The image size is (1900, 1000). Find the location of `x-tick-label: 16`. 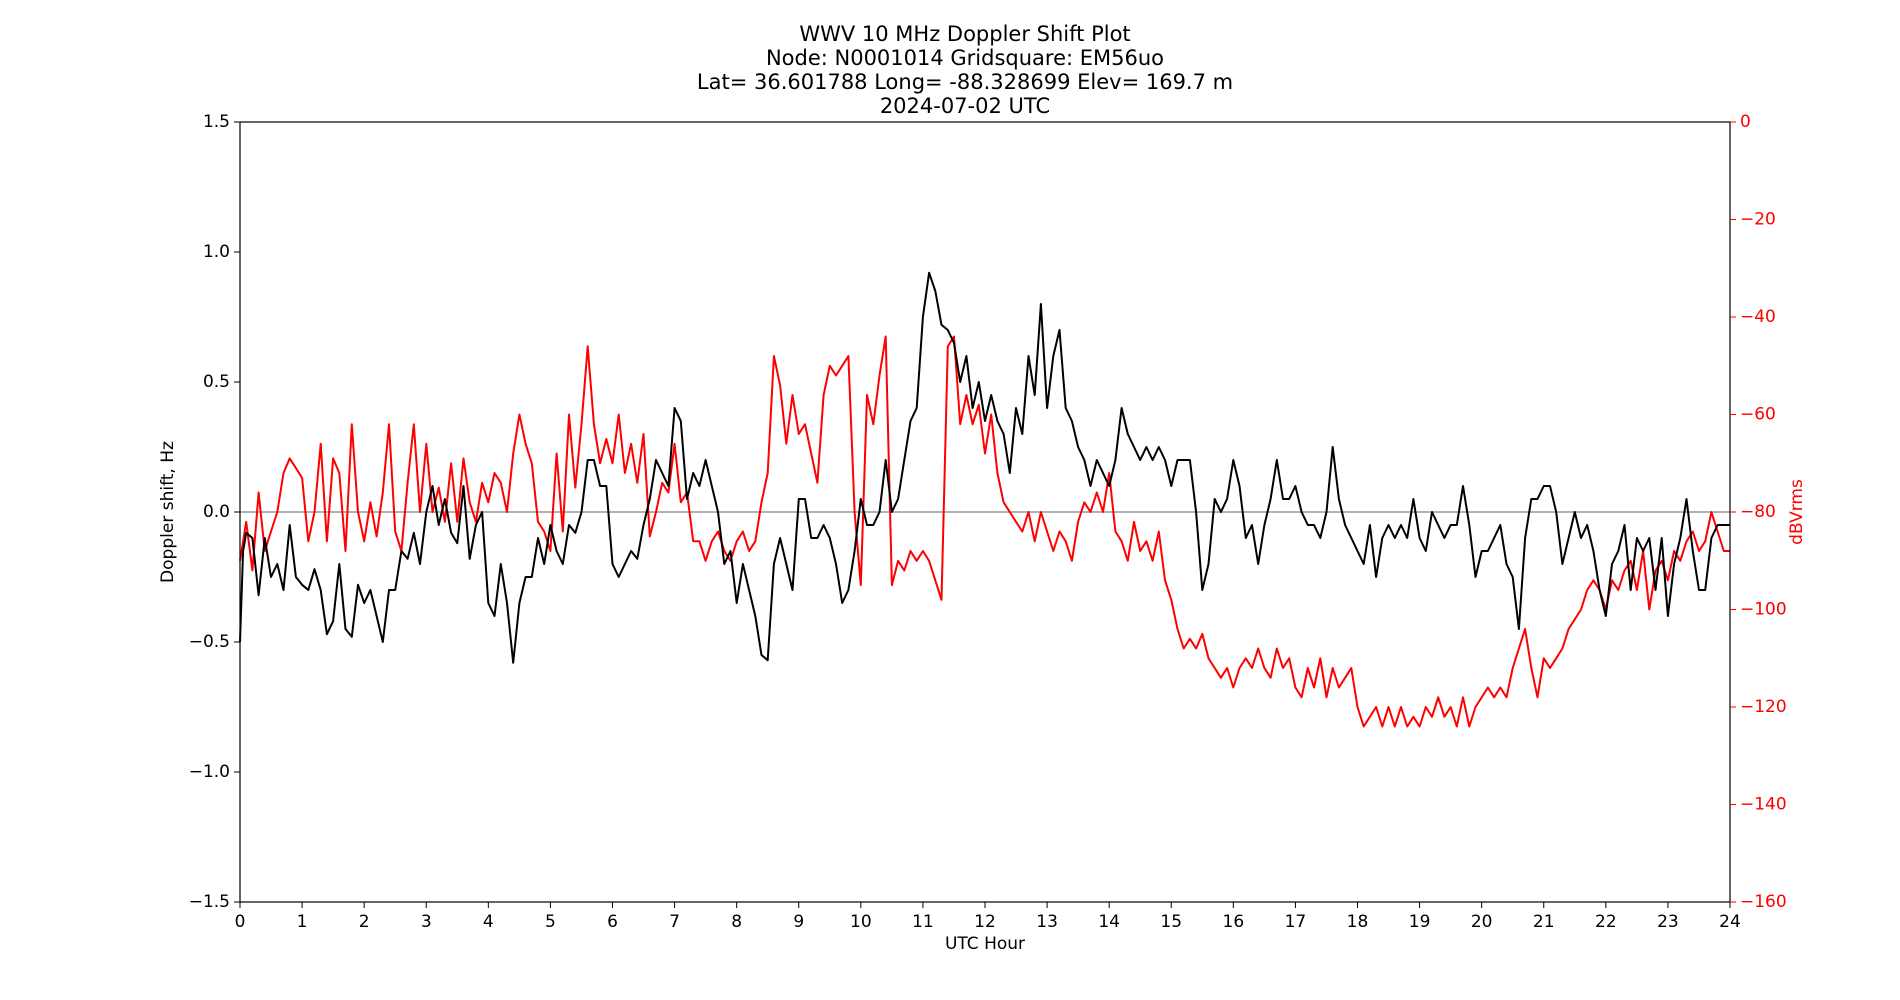

x-tick-label: 16 is located at coordinates (1234, 922).